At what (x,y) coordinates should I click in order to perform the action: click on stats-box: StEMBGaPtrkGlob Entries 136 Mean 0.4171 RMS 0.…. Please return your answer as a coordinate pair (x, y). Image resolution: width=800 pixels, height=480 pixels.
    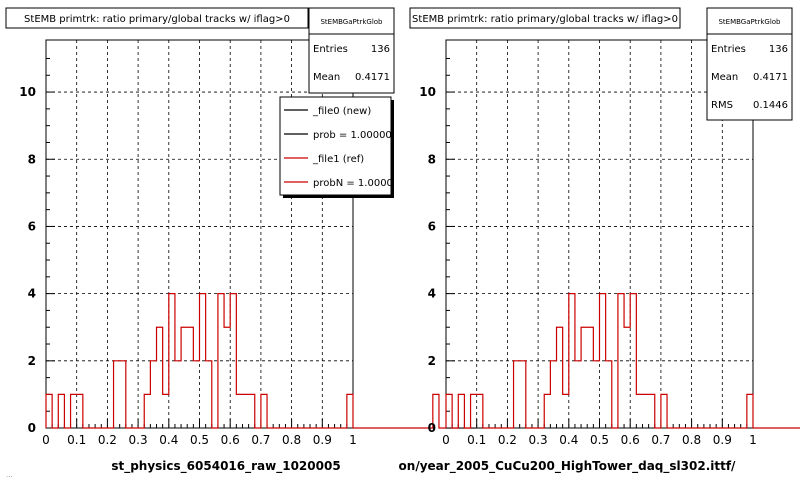
    Looking at the image, I should click on (749, 64).